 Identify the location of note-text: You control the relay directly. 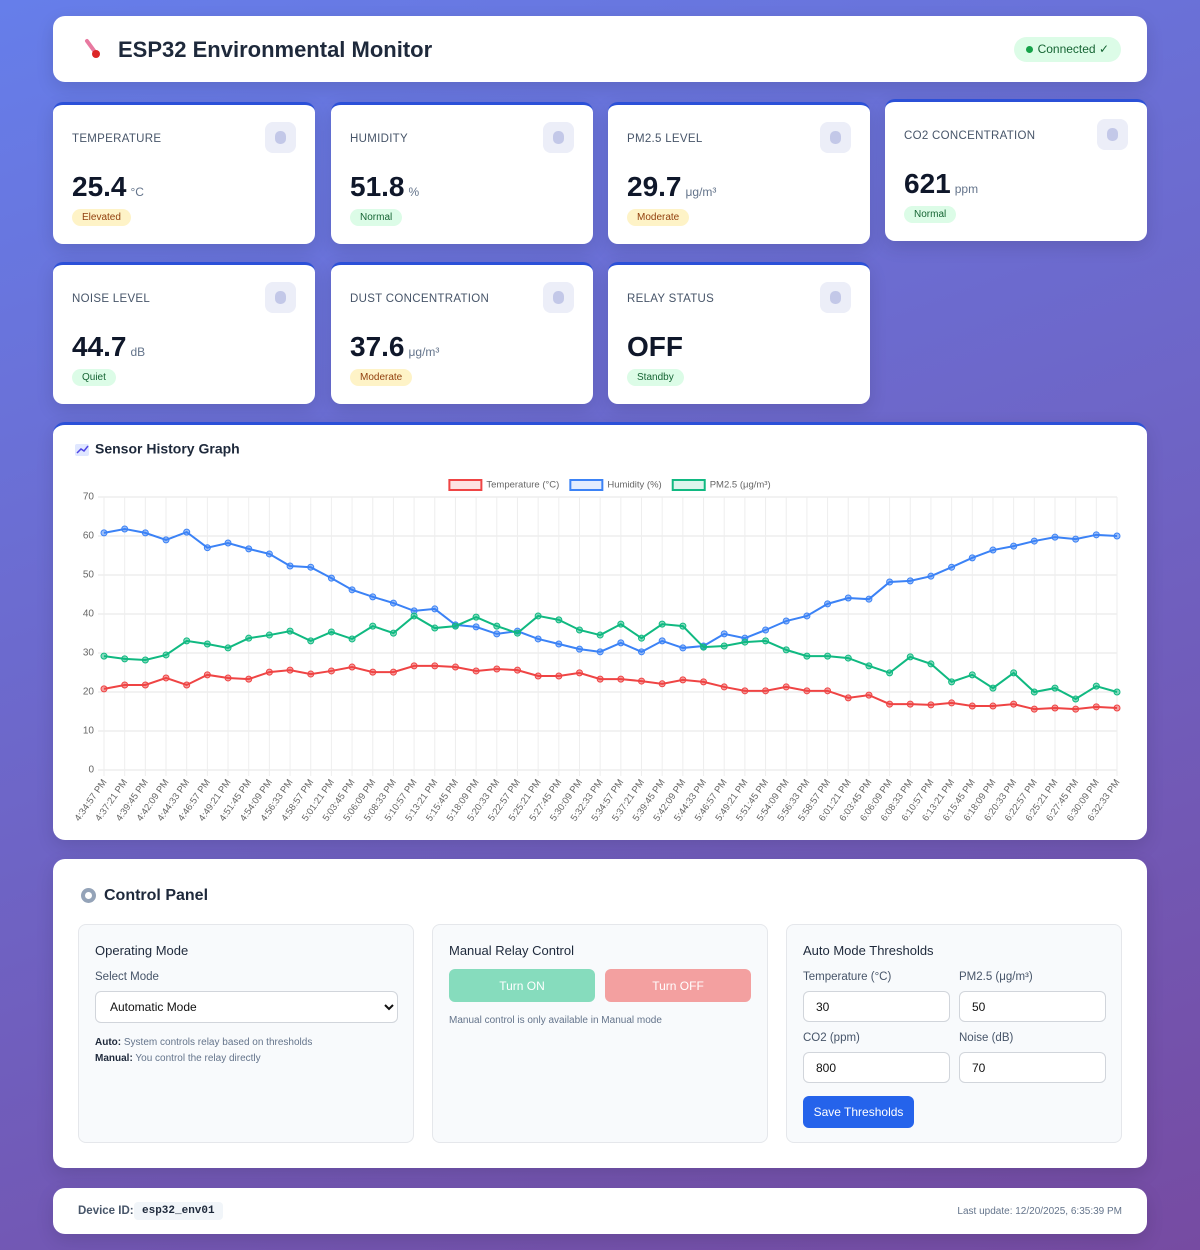
(198, 1058).